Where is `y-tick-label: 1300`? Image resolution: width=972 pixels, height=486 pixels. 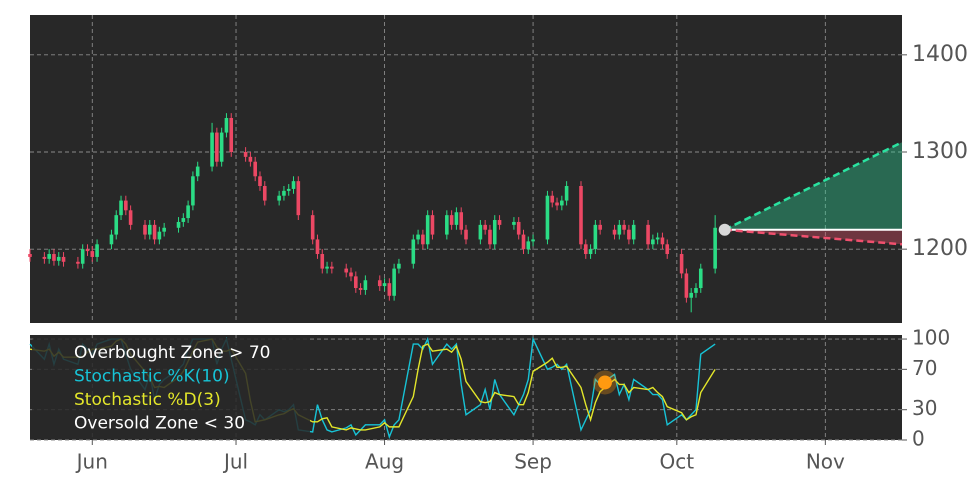 y-tick-label: 1300 is located at coordinates (940, 151).